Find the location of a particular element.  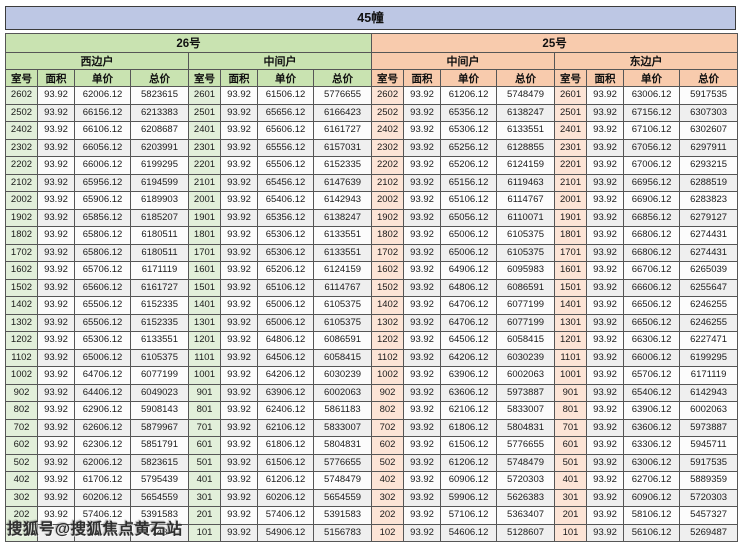

total-price-cell: 6086591 is located at coordinates (526, 287).